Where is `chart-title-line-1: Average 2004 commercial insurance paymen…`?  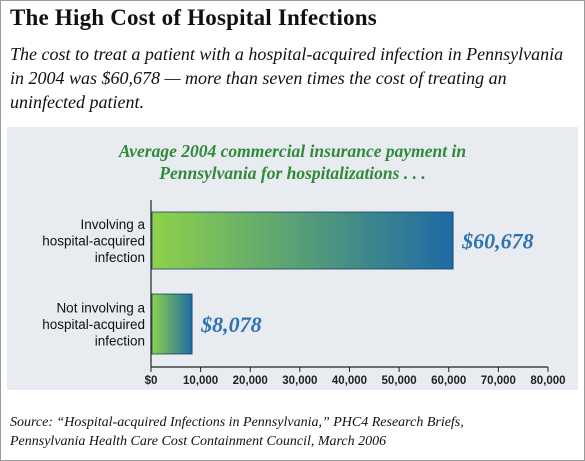
chart-title-line-1: Average 2004 commercial insurance paymen… is located at coordinates (292, 151).